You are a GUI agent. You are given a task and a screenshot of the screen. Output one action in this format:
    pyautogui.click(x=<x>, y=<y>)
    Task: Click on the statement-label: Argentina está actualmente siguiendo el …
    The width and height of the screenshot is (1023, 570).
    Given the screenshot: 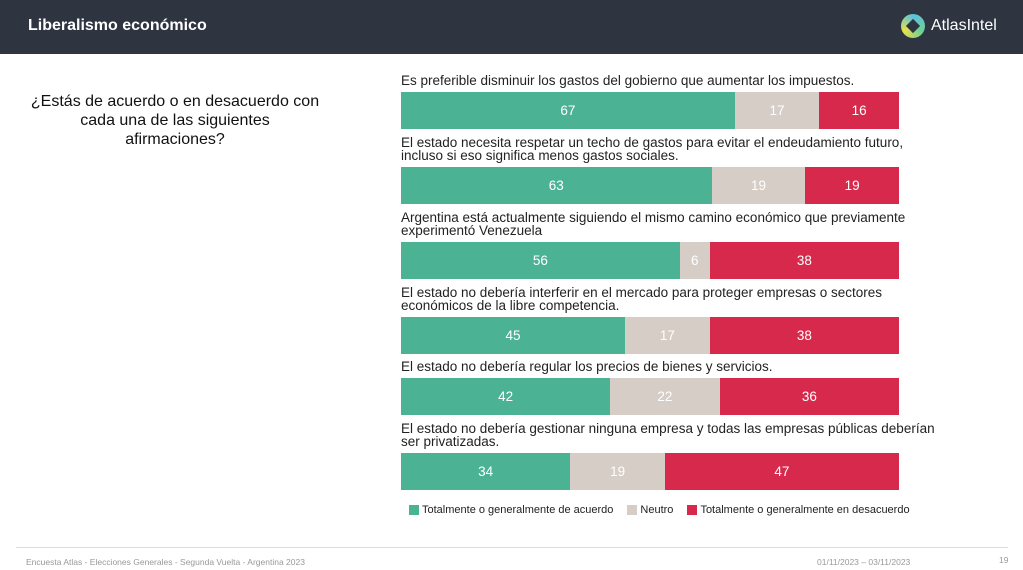 What is the action you would take?
    pyautogui.click(x=653, y=224)
    